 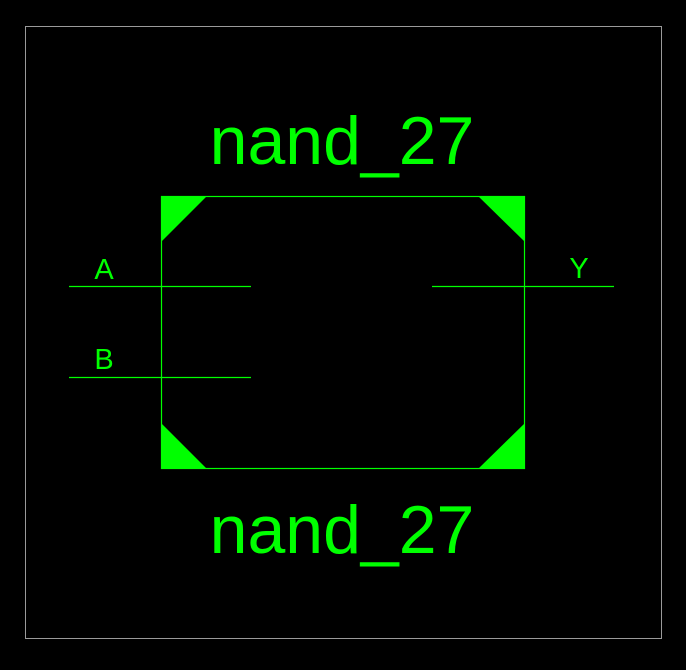 What do you see at coordinates (578, 269) in the screenshot?
I see `pin-y-label: Y` at bounding box center [578, 269].